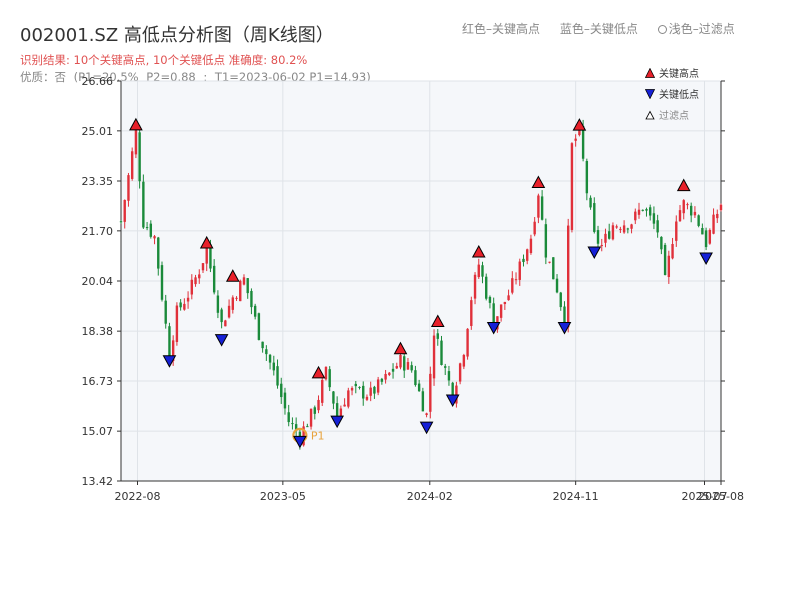 The image size is (800, 600). Describe the element at coordinates (679, 74) in the screenshot. I see `legend-label-high: 关键高点` at that location.